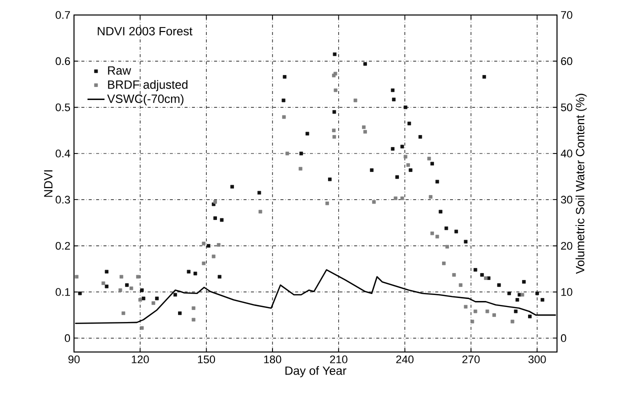 The width and height of the screenshot is (617, 413). I want to click on y2-tick-label: 60, so click(566, 61).